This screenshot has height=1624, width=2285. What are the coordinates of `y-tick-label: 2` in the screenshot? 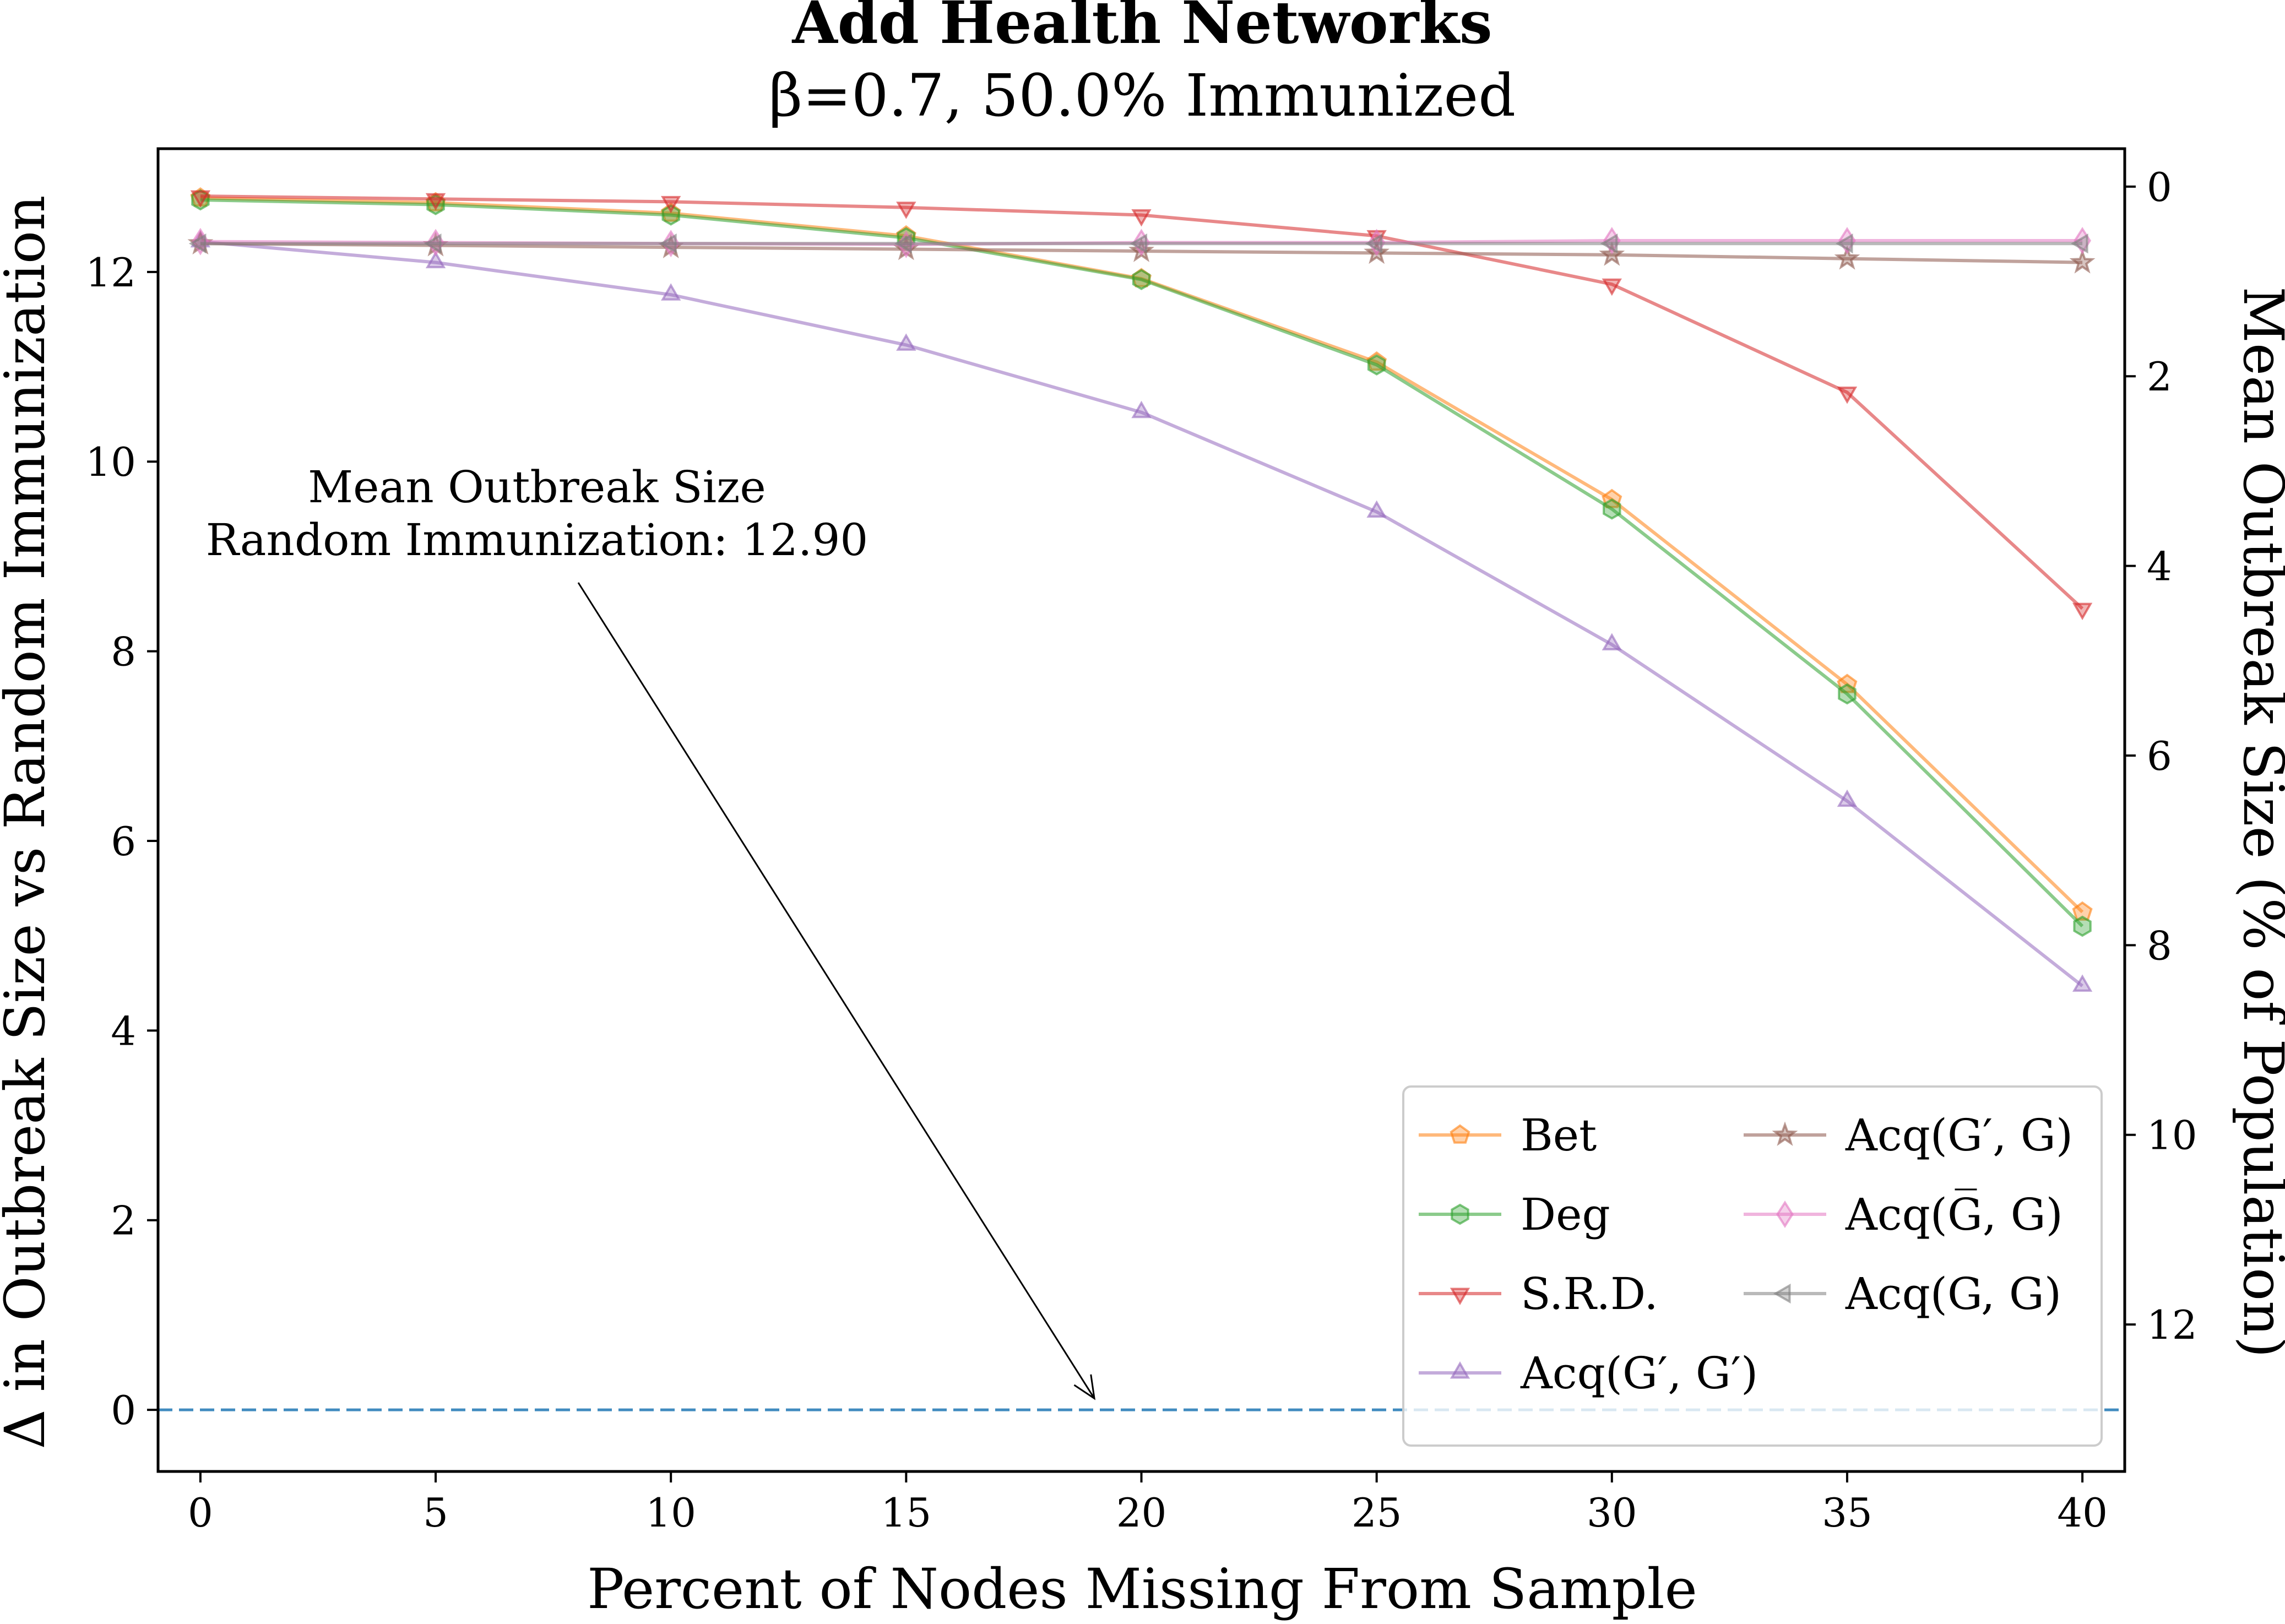 It's located at (123, 1221).